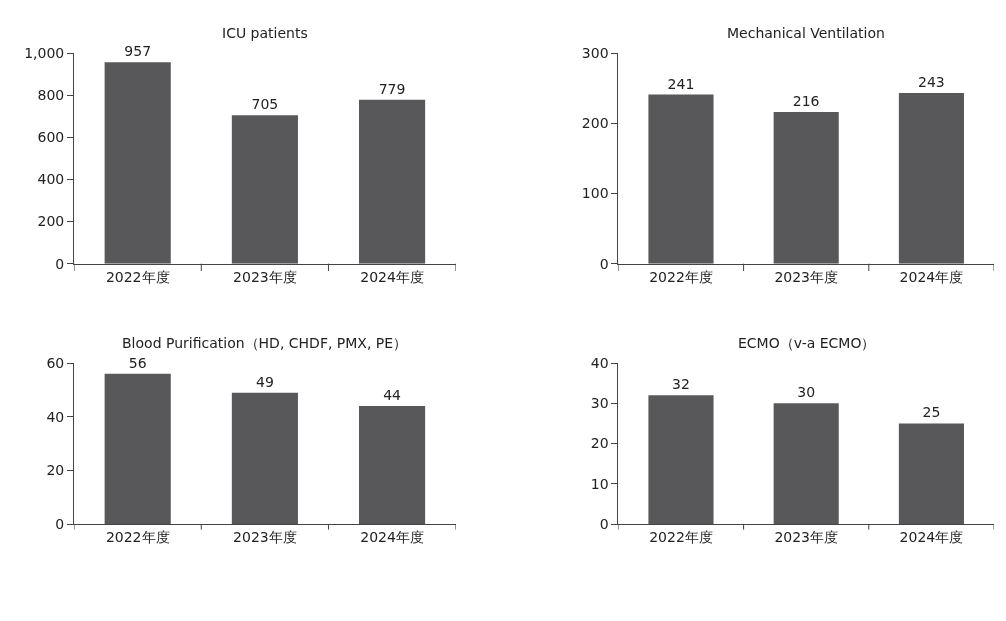 The height and width of the screenshot is (621, 1006). I want to click on y-tick-label: 60, so click(55, 363).